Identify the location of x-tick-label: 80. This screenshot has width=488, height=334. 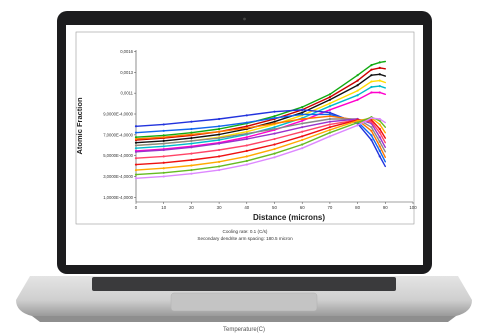
(357, 207).